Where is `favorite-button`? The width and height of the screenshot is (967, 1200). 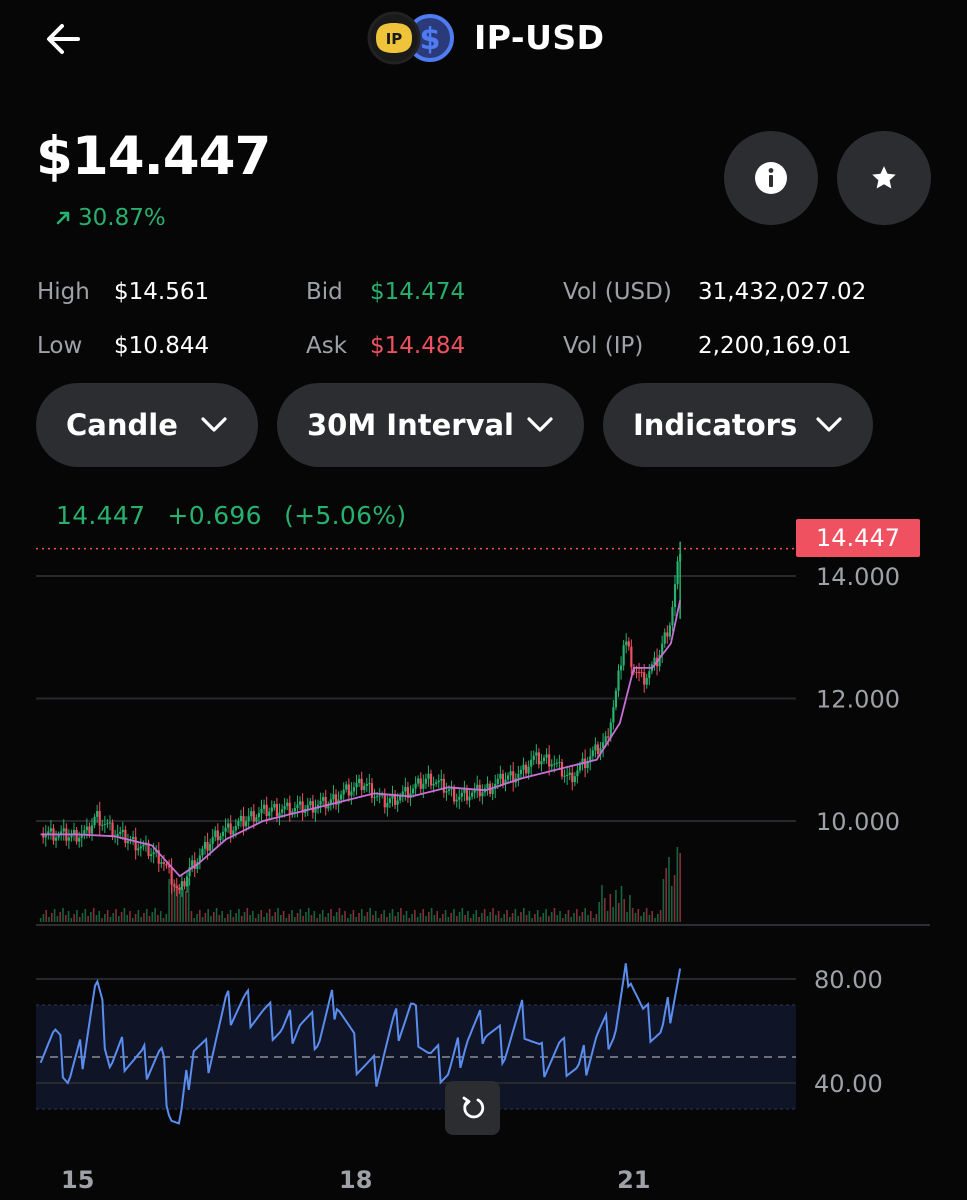 favorite-button is located at coordinates (884, 178).